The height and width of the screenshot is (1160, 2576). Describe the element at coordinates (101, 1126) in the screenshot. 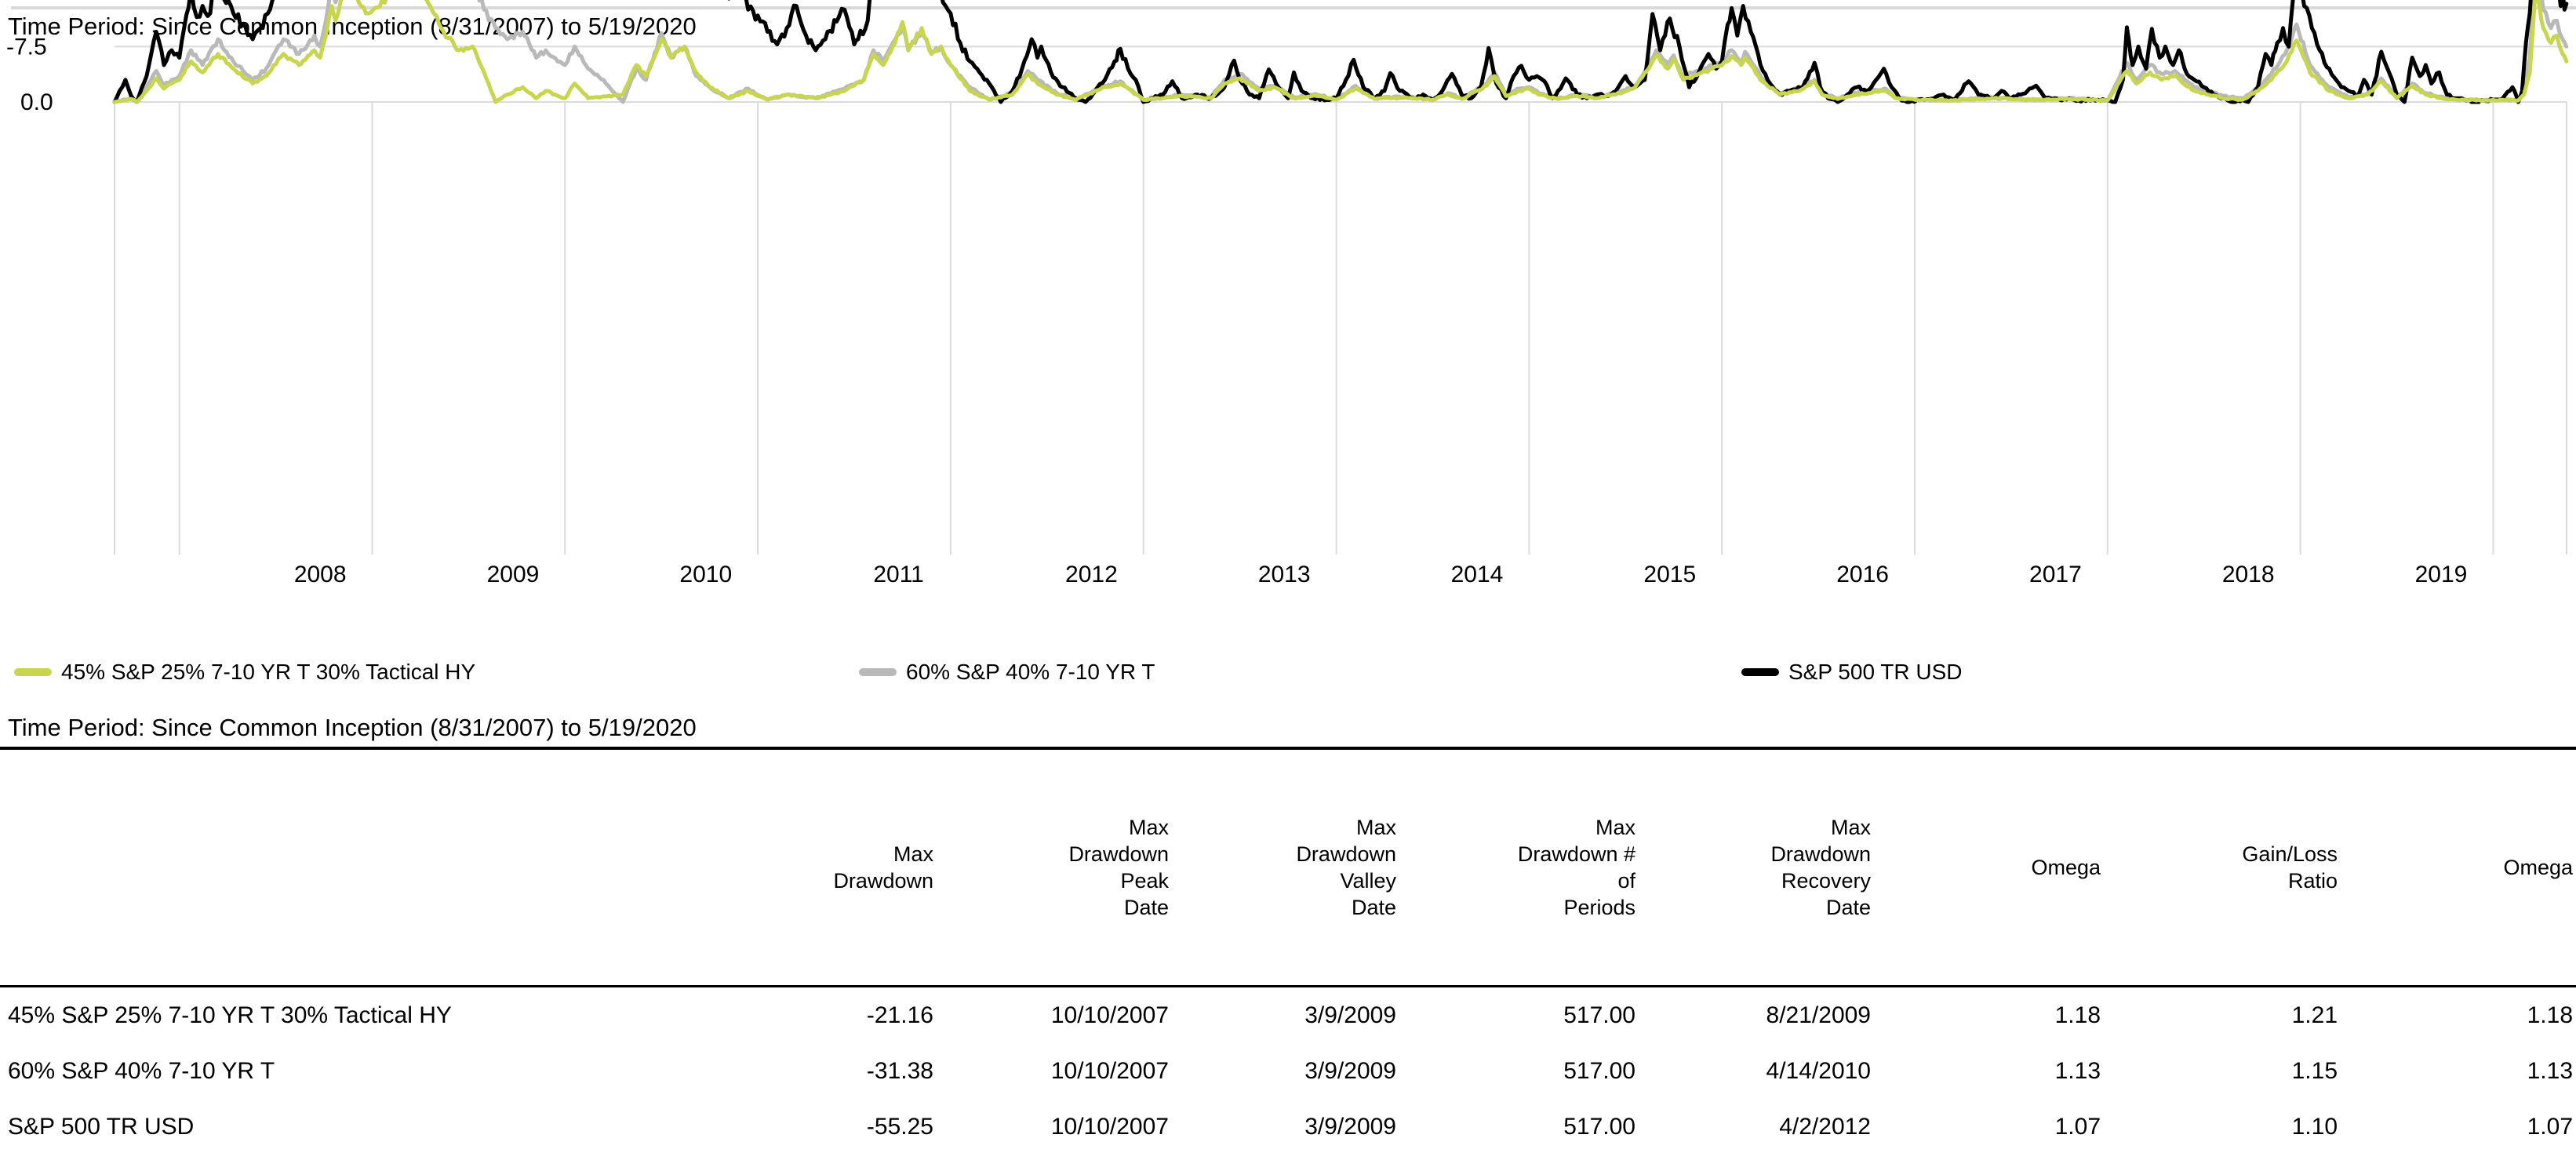

I see `row-label: S&P 500 TR USD` at that location.